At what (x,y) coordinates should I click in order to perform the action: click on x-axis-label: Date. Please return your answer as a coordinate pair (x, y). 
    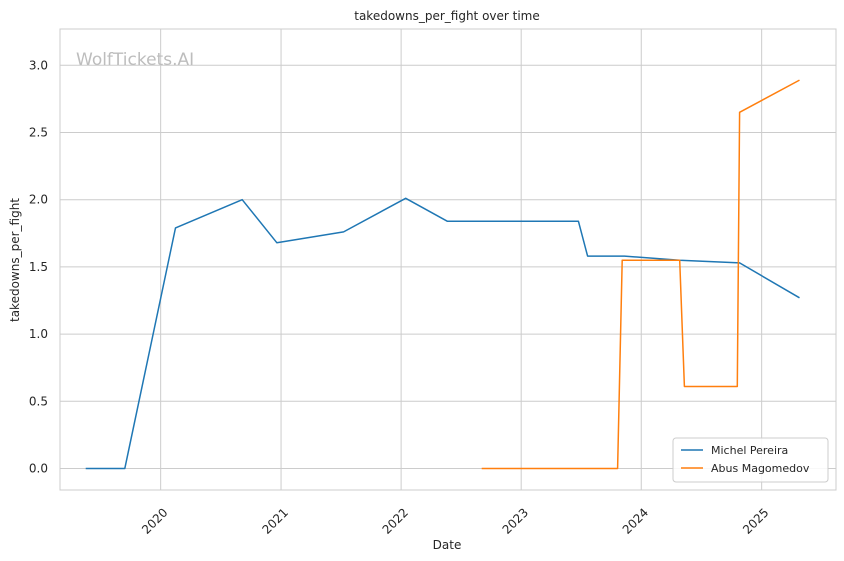
    Looking at the image, I should click on (447, 545).